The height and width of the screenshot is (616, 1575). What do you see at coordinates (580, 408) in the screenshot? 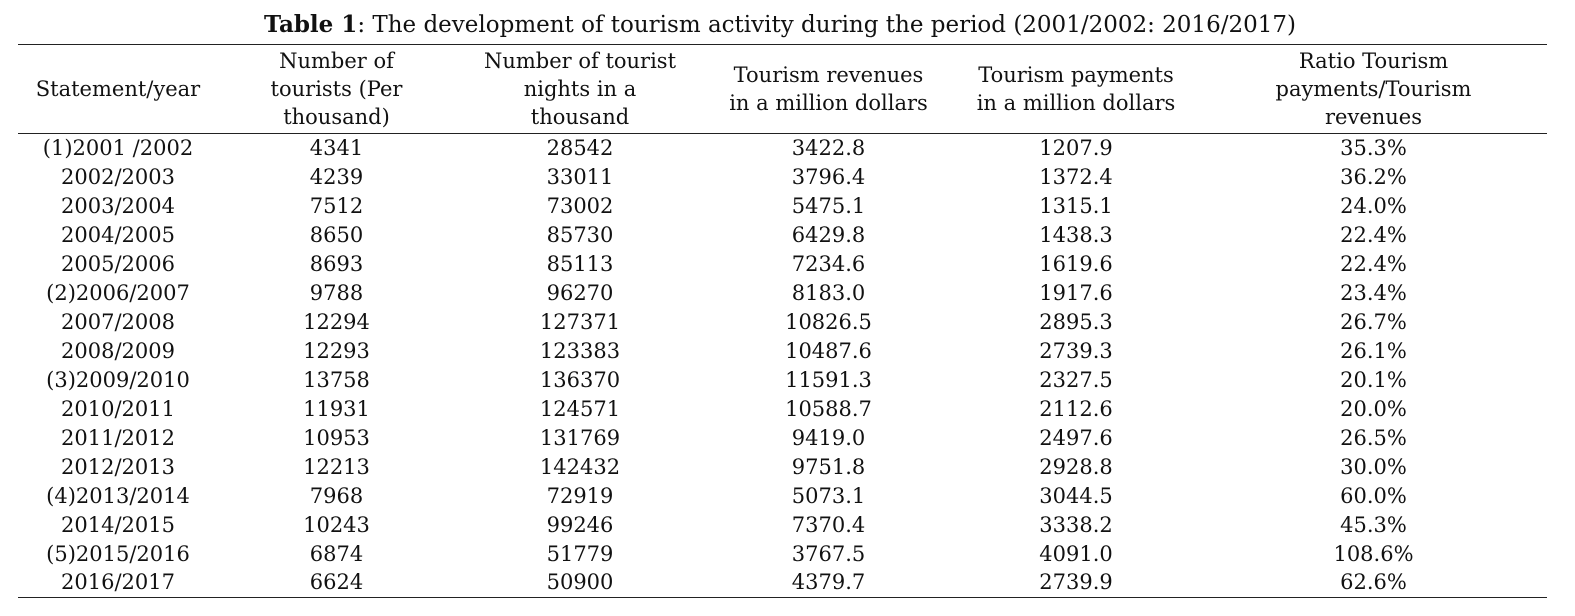
I see `nights-cell: 124571` at bounding box center [580, 408].